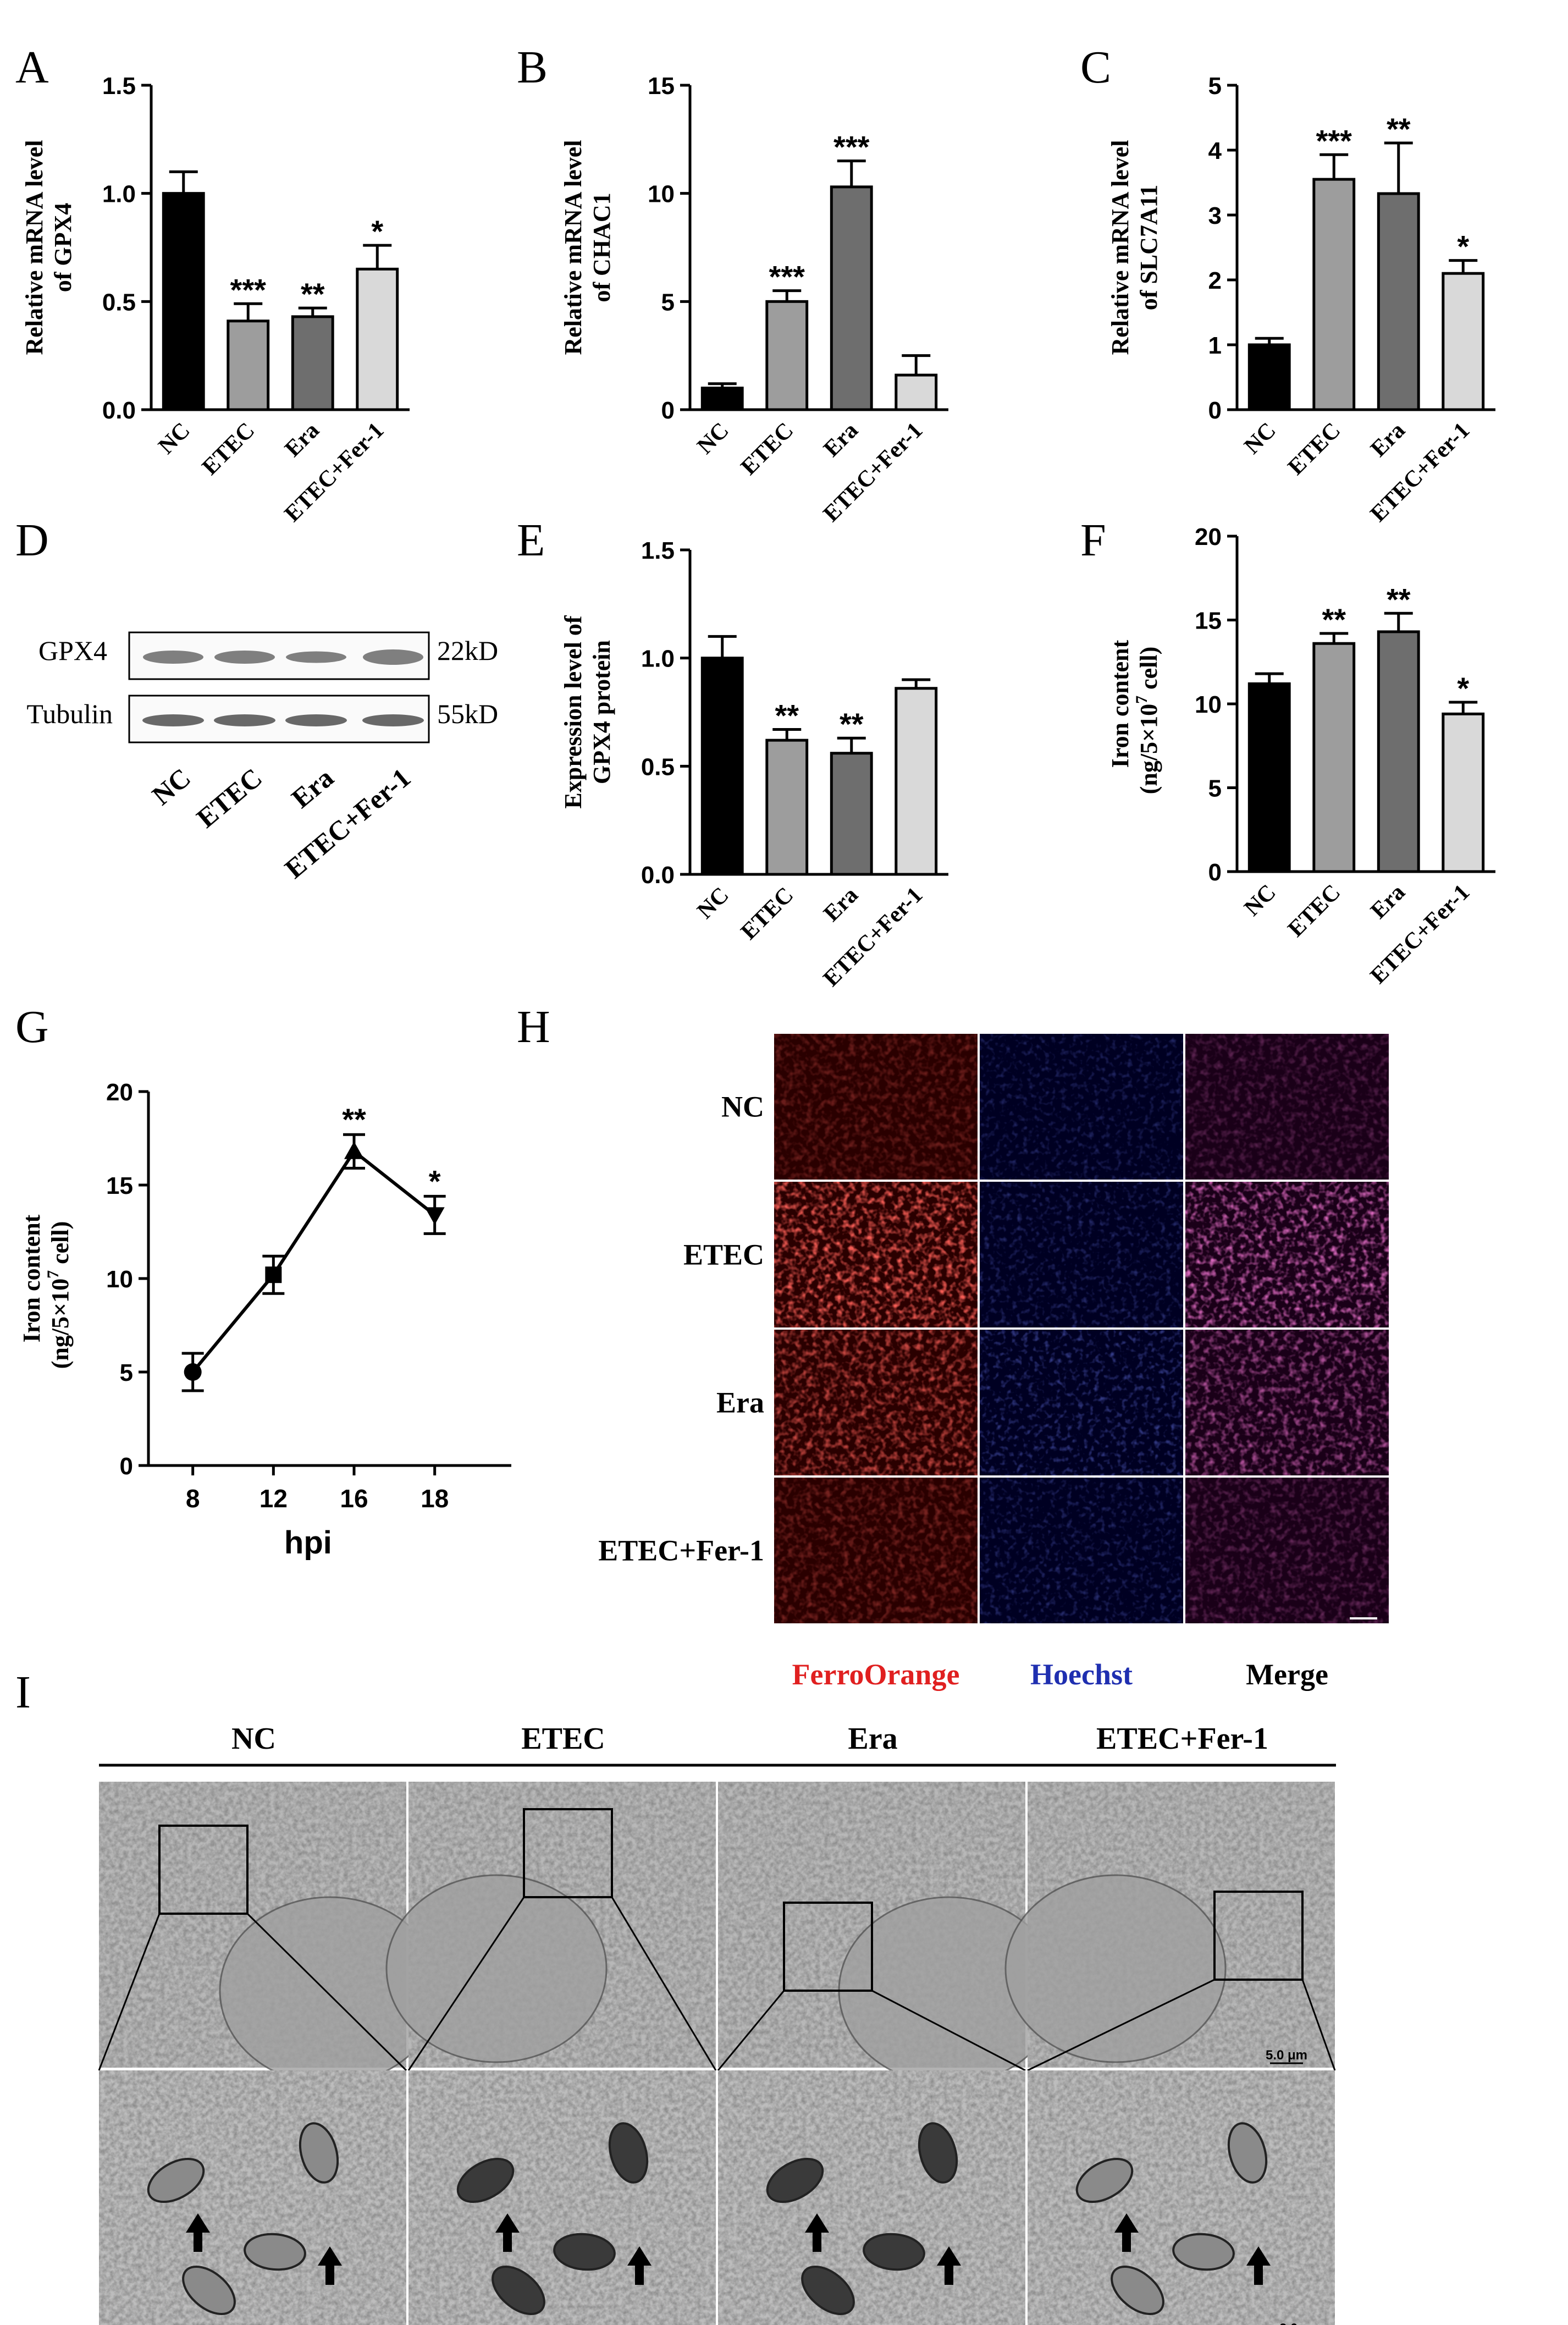 The width and height of the screenshot is (1568, 2325). I want to click on y-axis-label: Relative mRNA levelof SLC7A11, so click(1134, 248).